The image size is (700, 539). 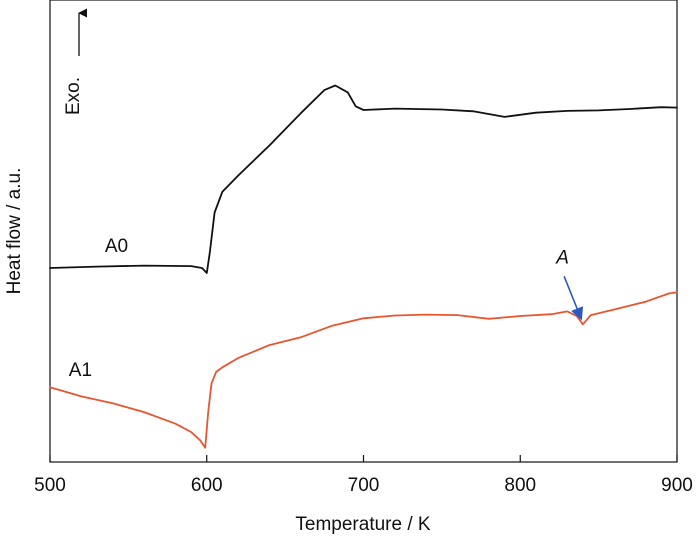 What do you see at coordinates (362, 524) in the screenshot?
I see `x-axis-title: Temperature / K` at bounding box center [362, 524].